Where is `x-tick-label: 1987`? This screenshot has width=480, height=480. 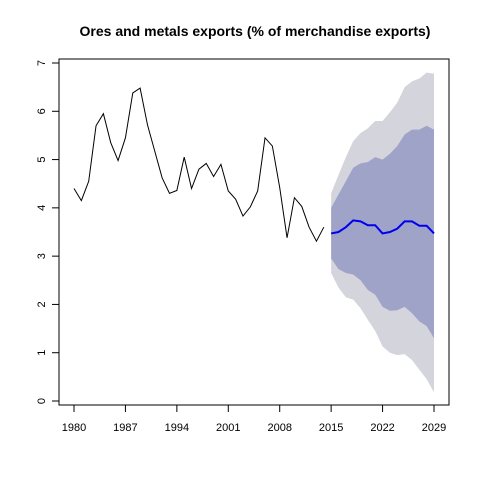 x-tick-label: 1987 is located at coordinates (125, 428).